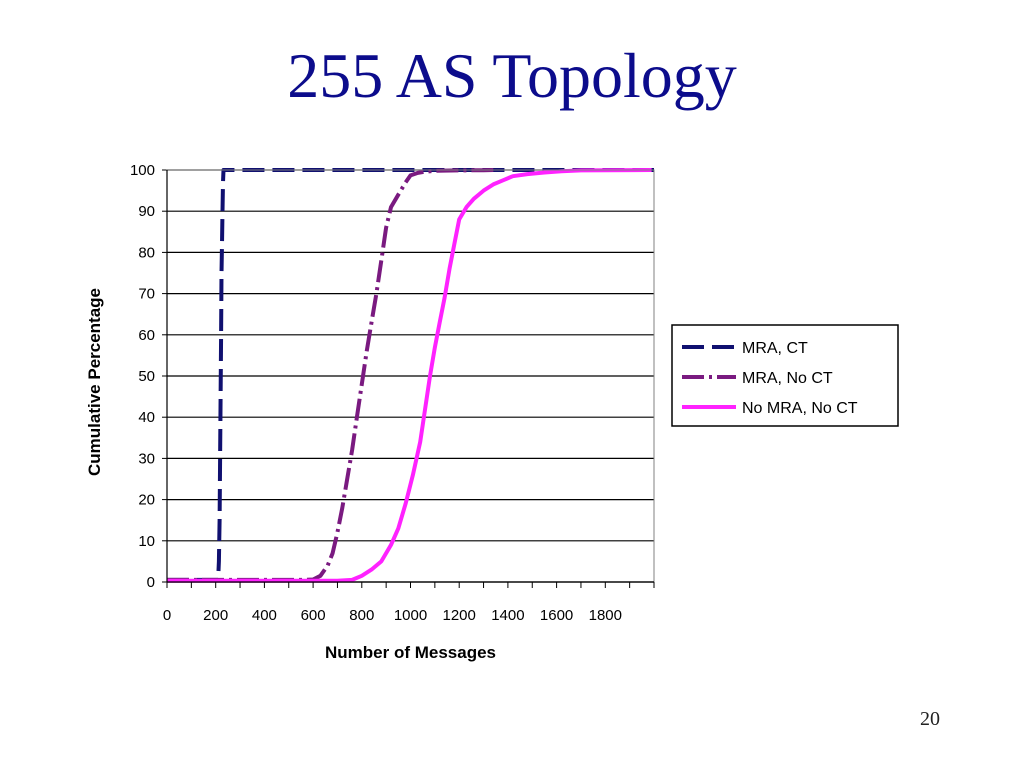 The width and height of the screenshot is (1024, 768). What do you see at coordinates (151, 582) in the screenshot?
I see `y-tick-label: 0` at bounding box center [151, 582].